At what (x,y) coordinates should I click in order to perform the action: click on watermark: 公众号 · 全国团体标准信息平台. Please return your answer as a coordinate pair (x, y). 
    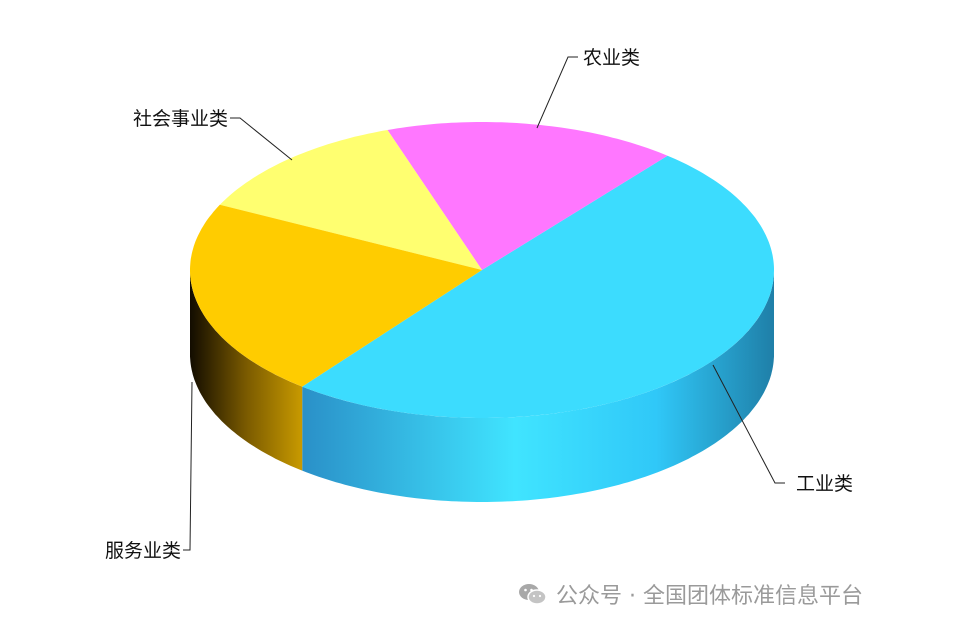
    Looking at the image, I should click on (690, 594).